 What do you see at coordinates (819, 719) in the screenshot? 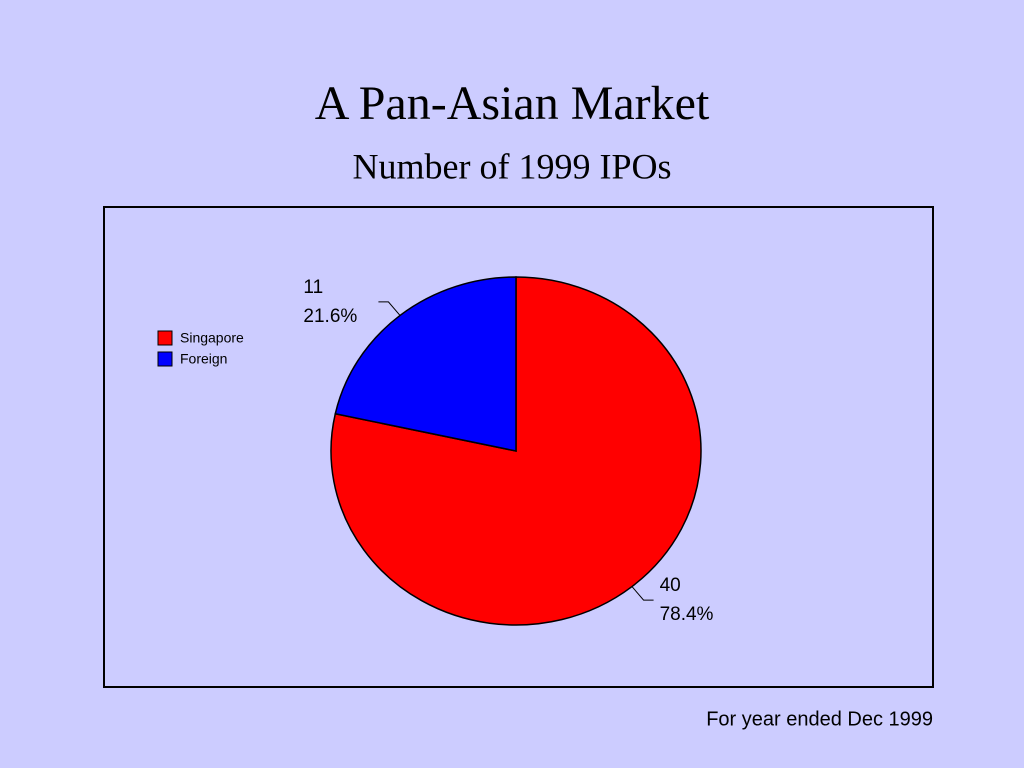
I see `footnote: For year ended Dec 1999` at bounding box center [819, 719].